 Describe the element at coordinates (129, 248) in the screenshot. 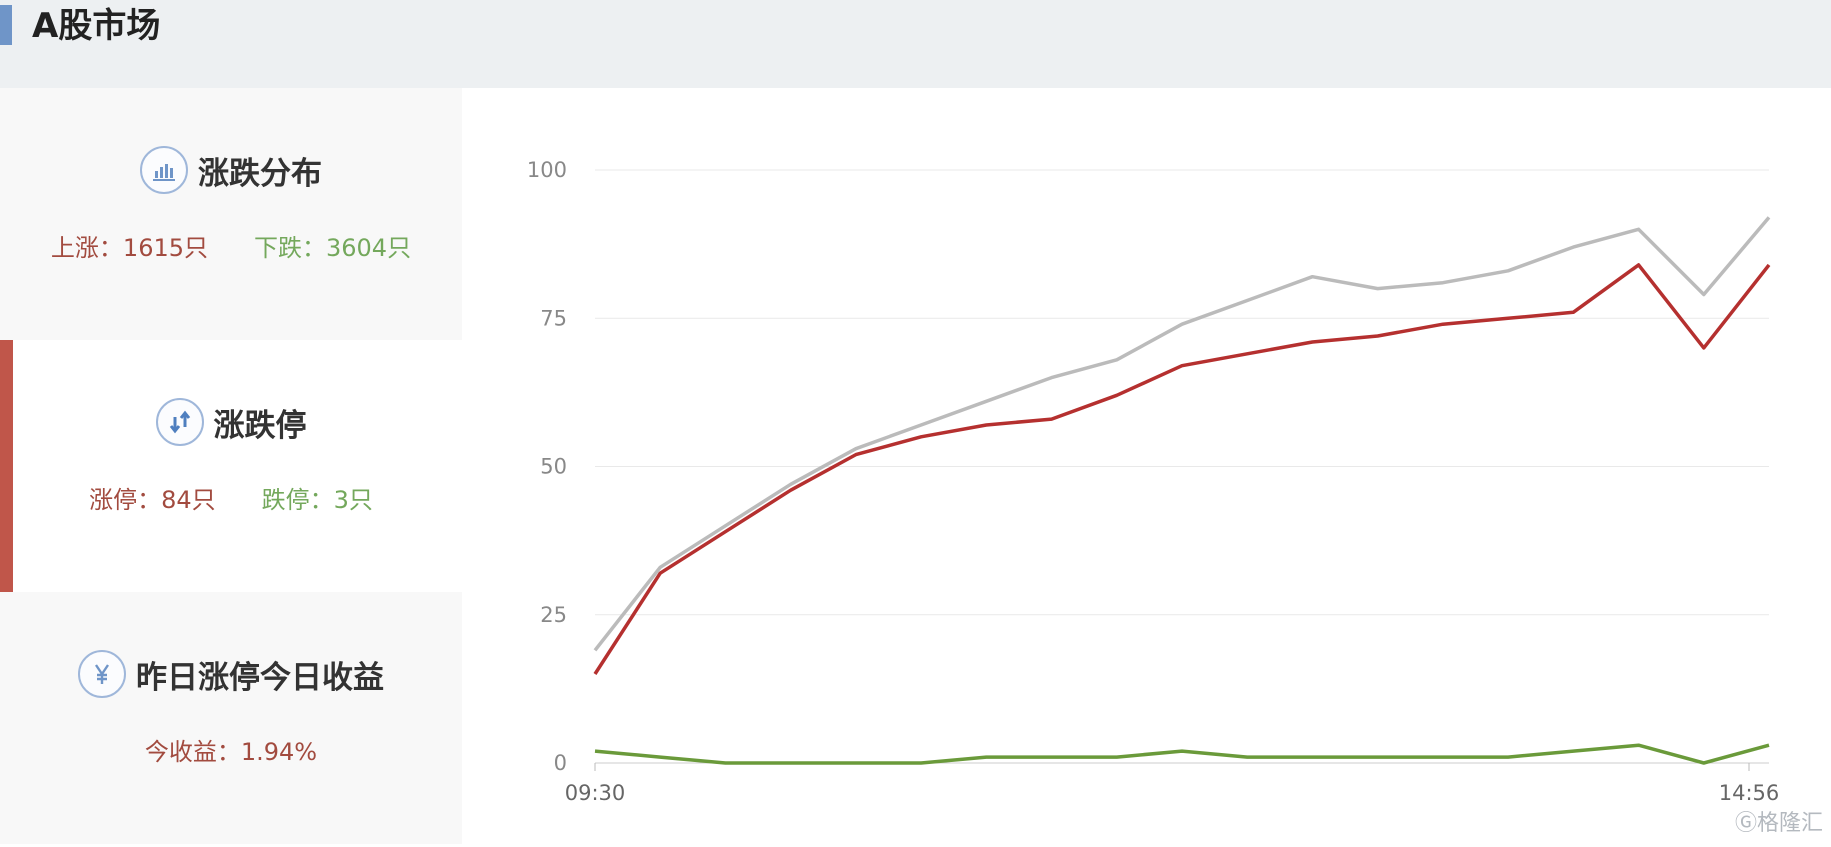

I see `stat-rise-count: 上涨：1615只` at that location.